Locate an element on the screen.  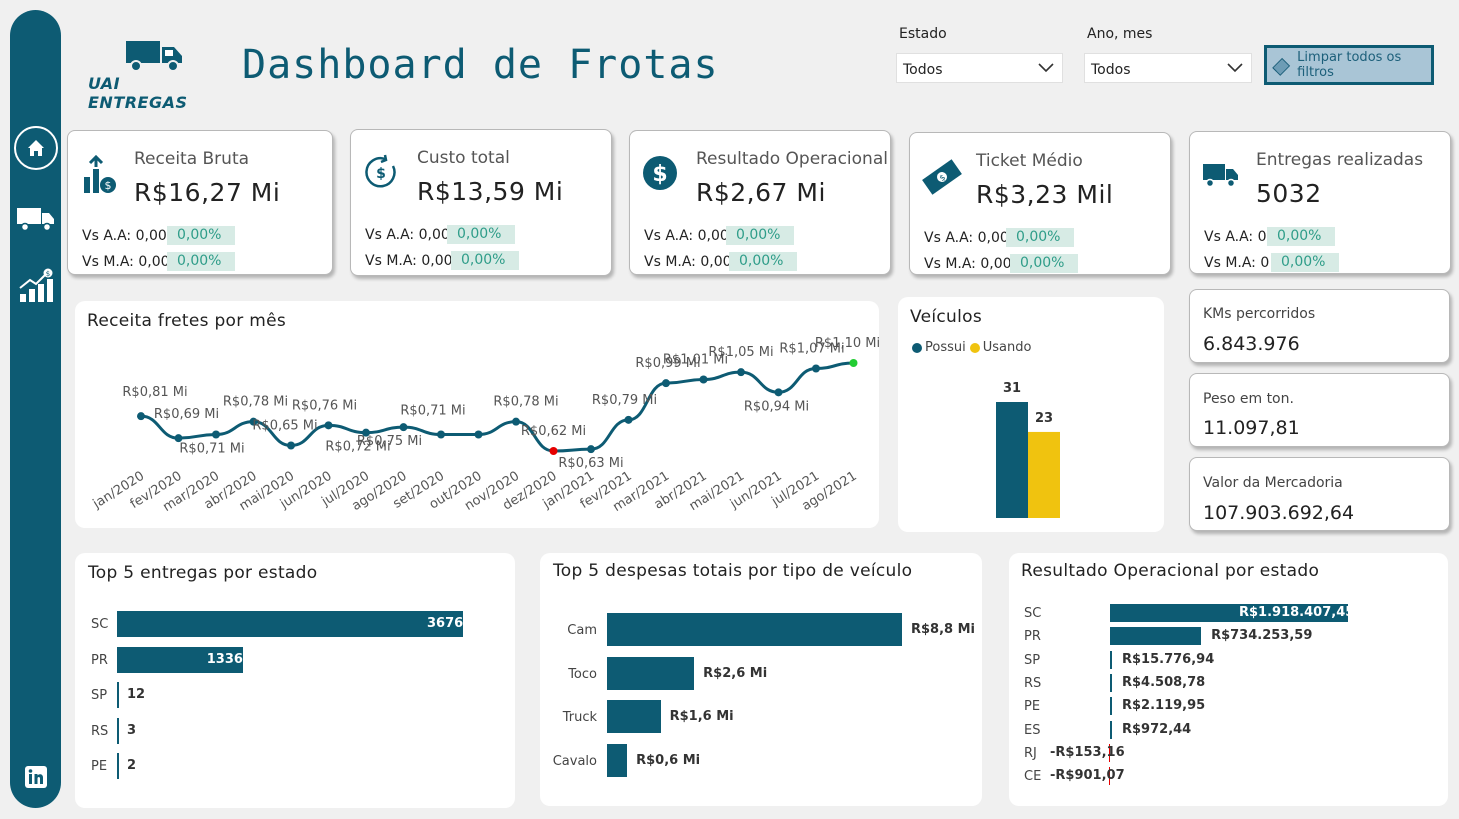
vehicles-bar-chart: 31 23 is located at coordinates (1031, 414).